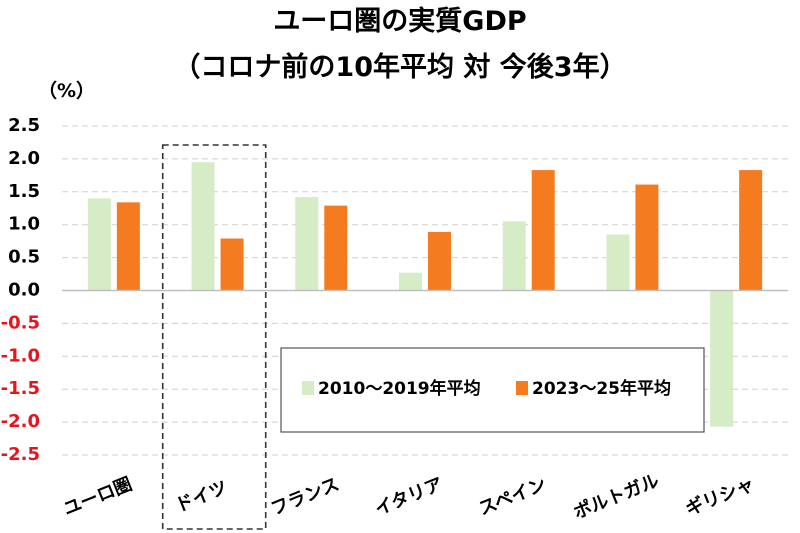 This screenshot has height=533, width=800. What do you see at coordinates (399, 388) in the screenshot?
I see `legend-label: 2010～2019年平均` at bounding box center [399, 388].